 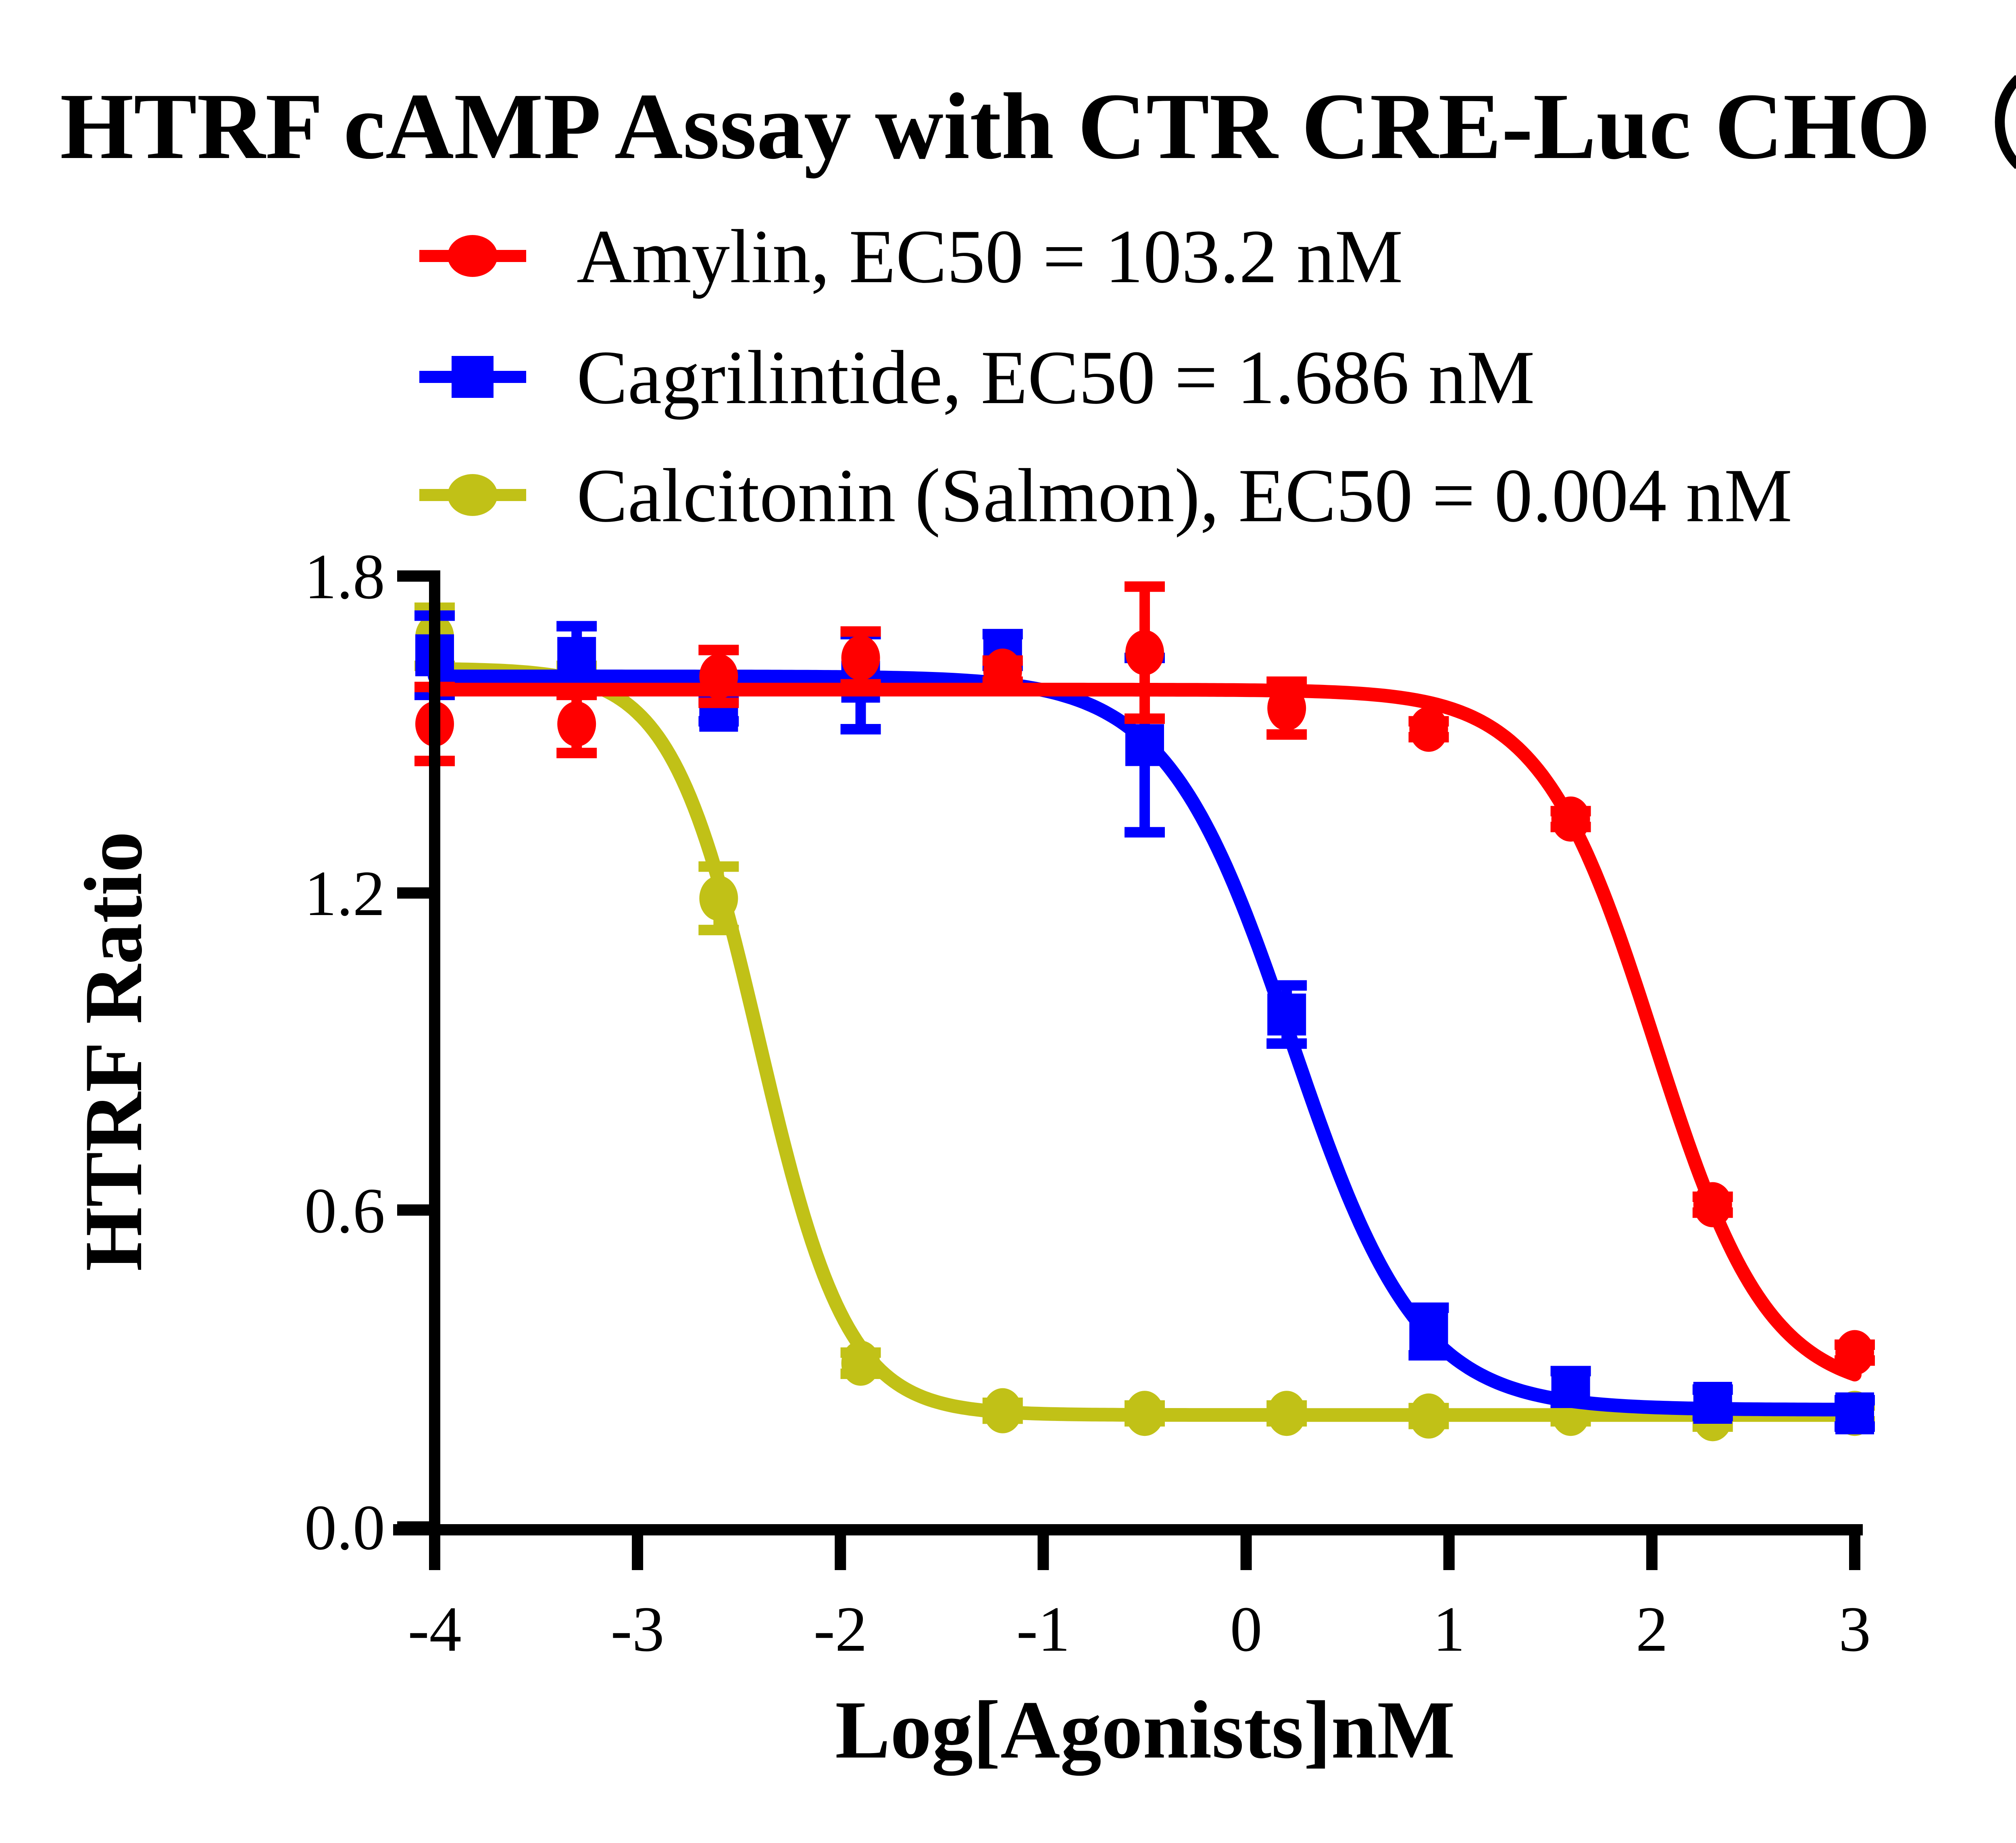 What do you see at coordinates (1043, 1629) in the screenshot?
I see `x-tick-label: -1` at bounding box center [1043, 1629].